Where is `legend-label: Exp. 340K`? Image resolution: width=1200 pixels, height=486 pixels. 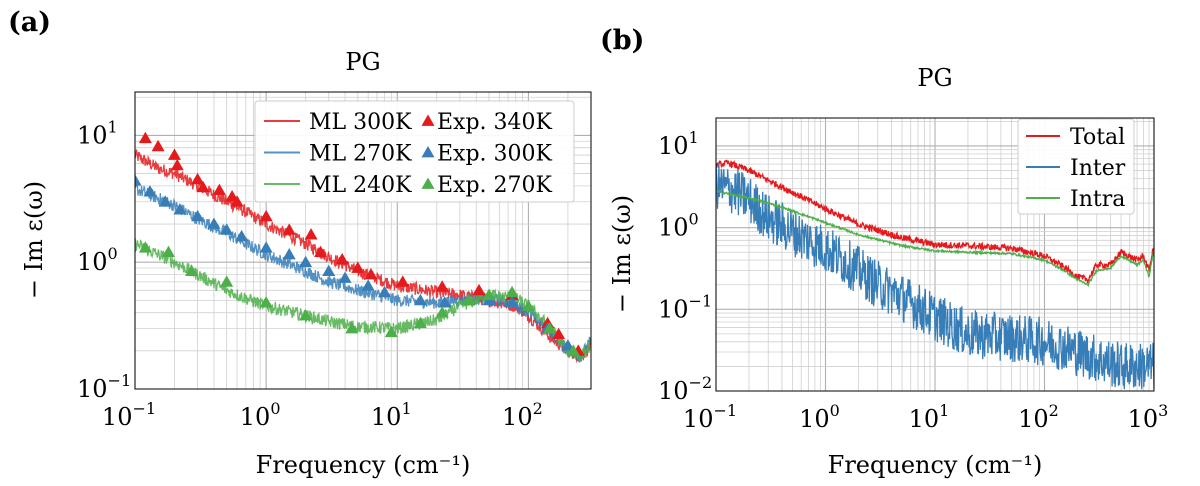 legend-label: Exp. 340K is located at coordinates (495, 122).